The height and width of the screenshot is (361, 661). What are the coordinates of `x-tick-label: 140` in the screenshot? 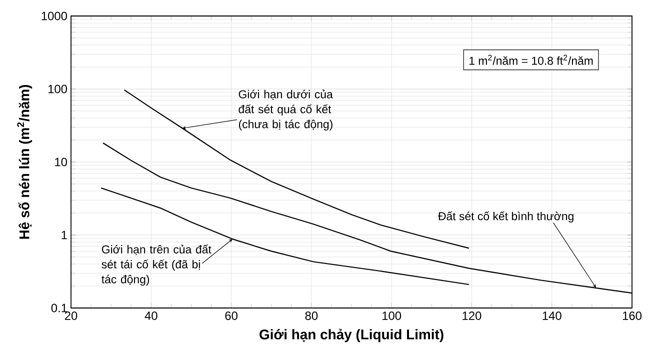 It's located at (552, 316).